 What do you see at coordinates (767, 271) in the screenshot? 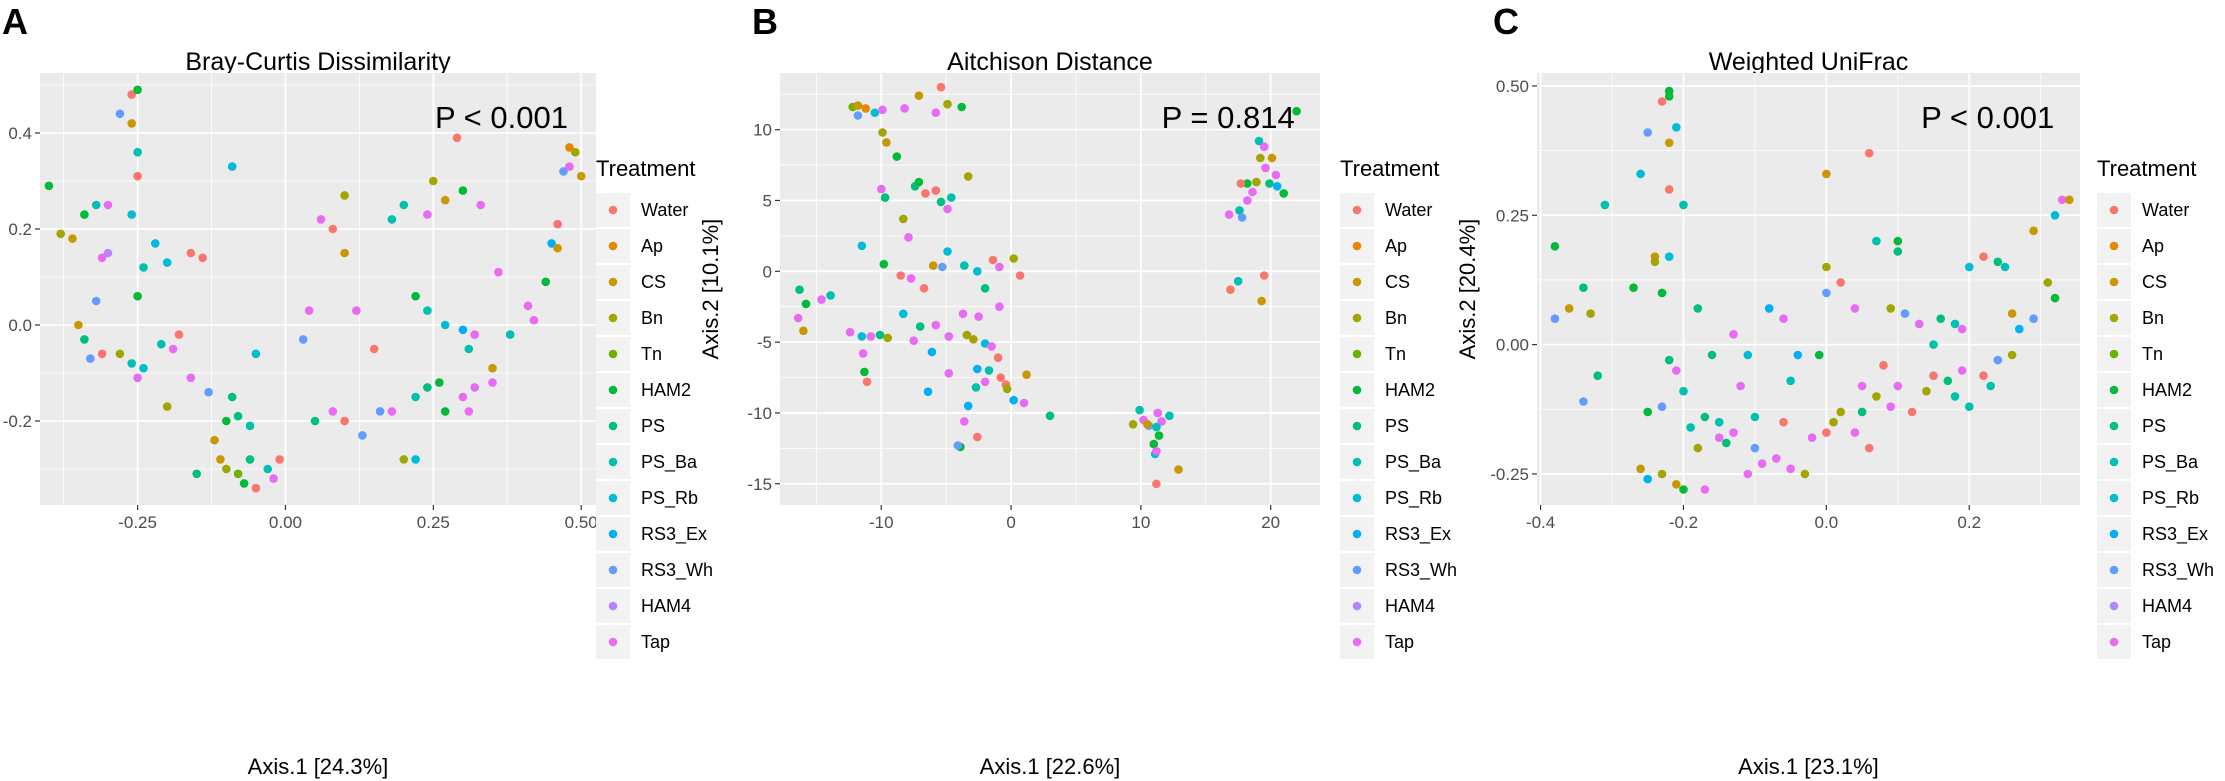
I see `y-tick-label: 0` at bounding box center [767, 271].